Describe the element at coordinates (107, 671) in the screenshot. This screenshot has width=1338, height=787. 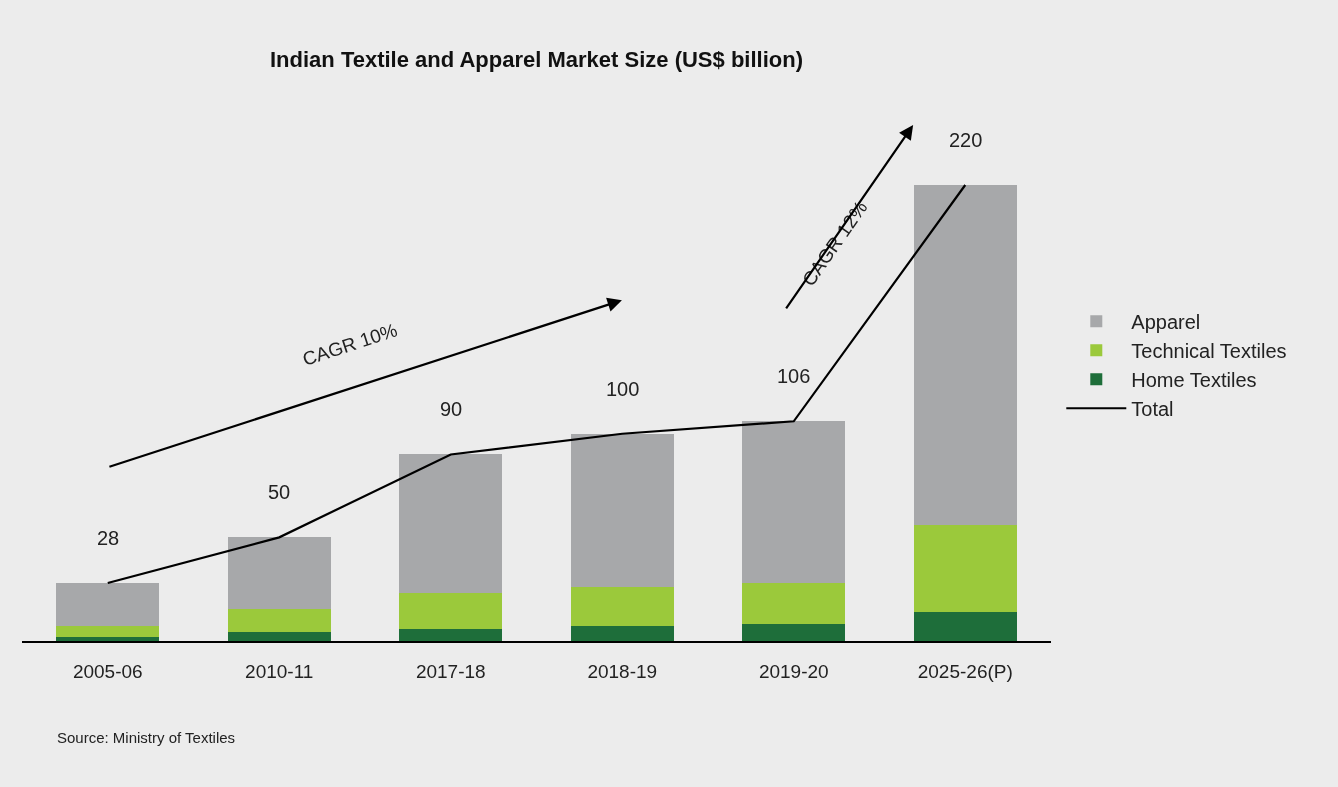
I see `x-tick-label: 2005-06` at that location.